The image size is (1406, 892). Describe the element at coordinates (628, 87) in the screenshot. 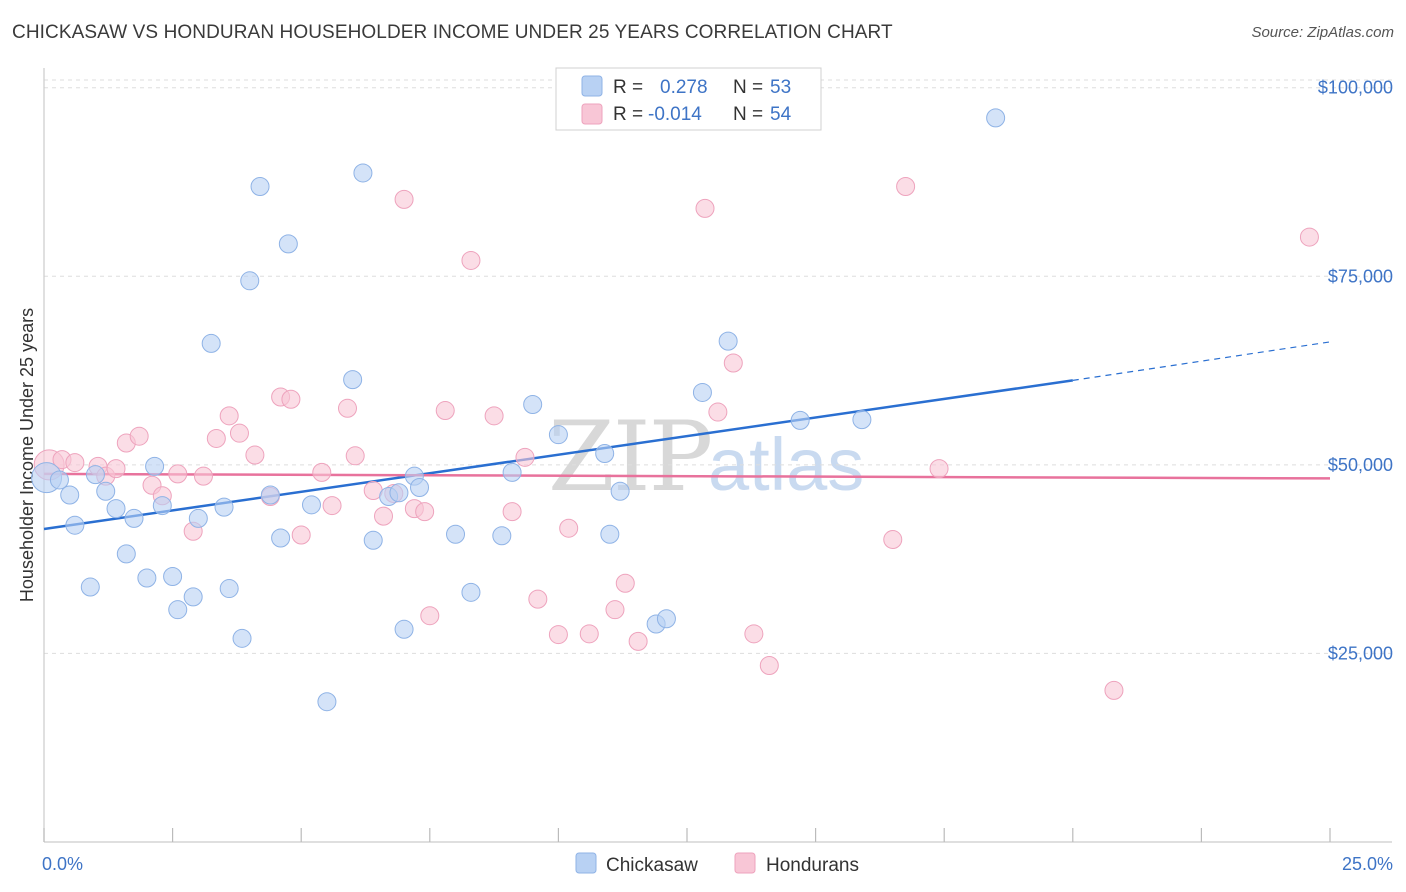

I see `legend-r-label-chickasaw: R =` at that location.